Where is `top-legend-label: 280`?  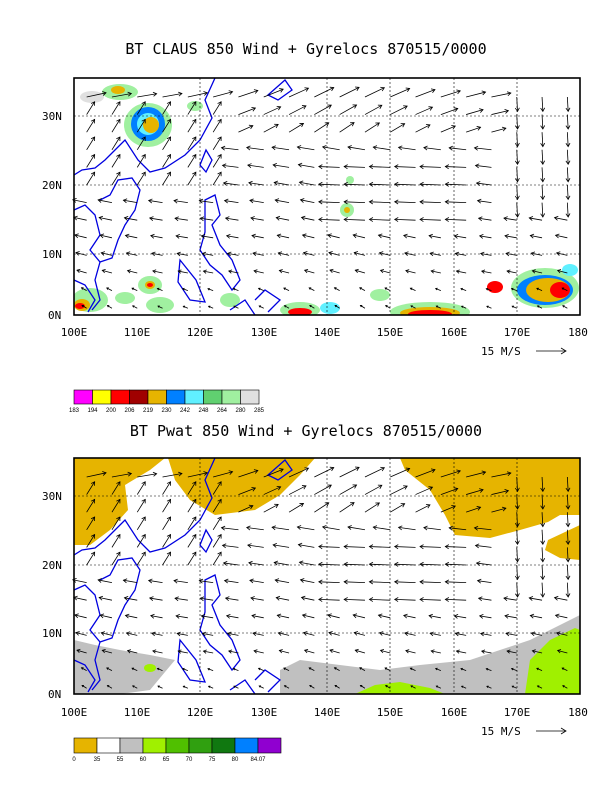 top-legend-label: 280 is located at coordinates (240, 411).